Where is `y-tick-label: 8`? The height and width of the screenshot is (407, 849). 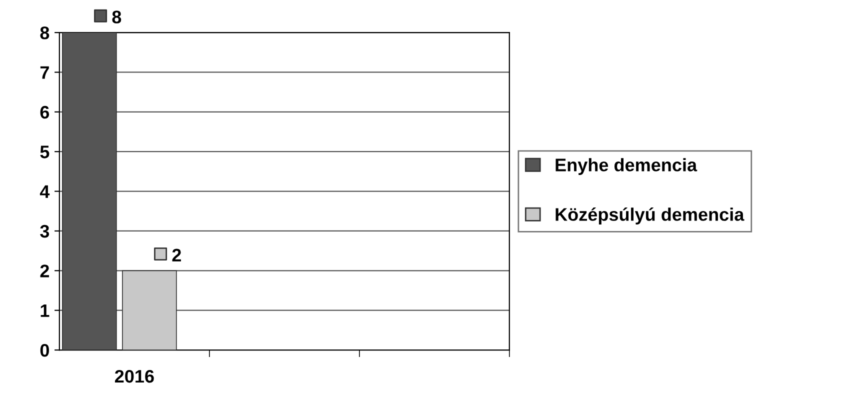
y-tick-label: 8 is located at coordinates (45, 33).